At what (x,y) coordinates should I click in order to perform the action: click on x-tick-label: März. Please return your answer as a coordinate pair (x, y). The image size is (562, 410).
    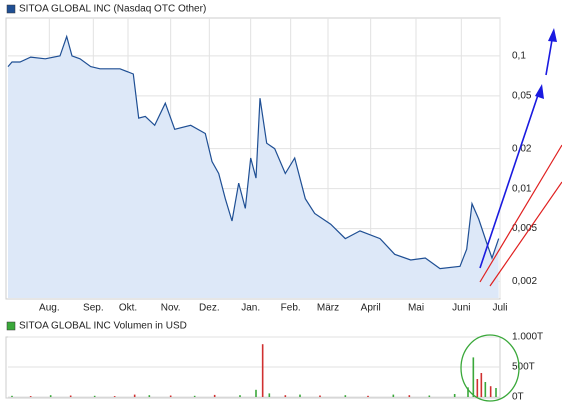
    Looking at the image, I should click on (328, 308).